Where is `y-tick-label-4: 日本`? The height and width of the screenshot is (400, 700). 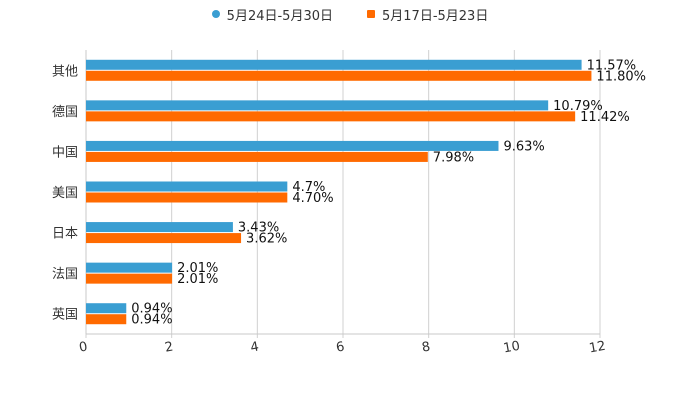
y-tick-label-4: 日本 is located at coordinates (65, 234).